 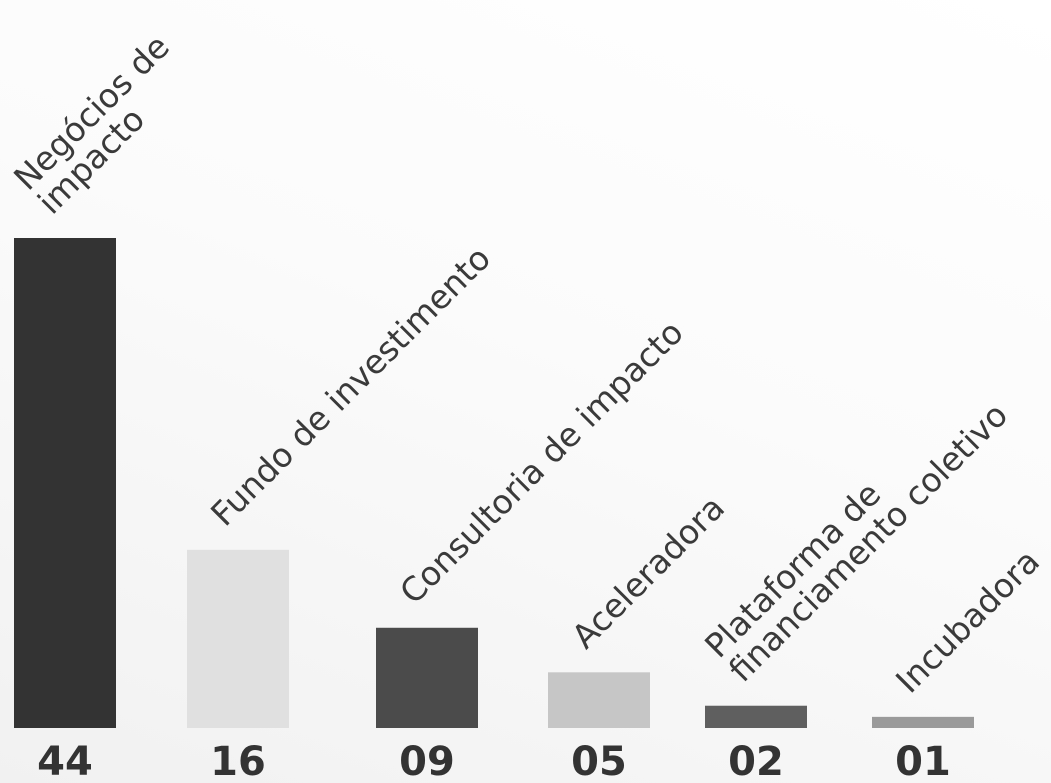 I want to click on category-label-line: Incubadora, so click(x=967, y=621).